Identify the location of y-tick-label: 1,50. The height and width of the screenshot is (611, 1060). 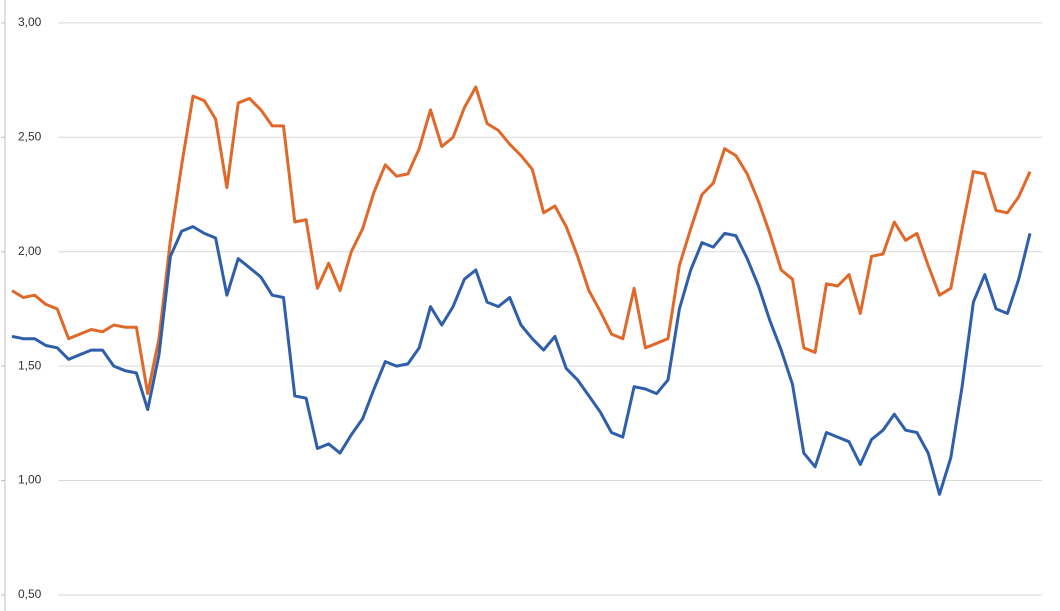
(30, 365).